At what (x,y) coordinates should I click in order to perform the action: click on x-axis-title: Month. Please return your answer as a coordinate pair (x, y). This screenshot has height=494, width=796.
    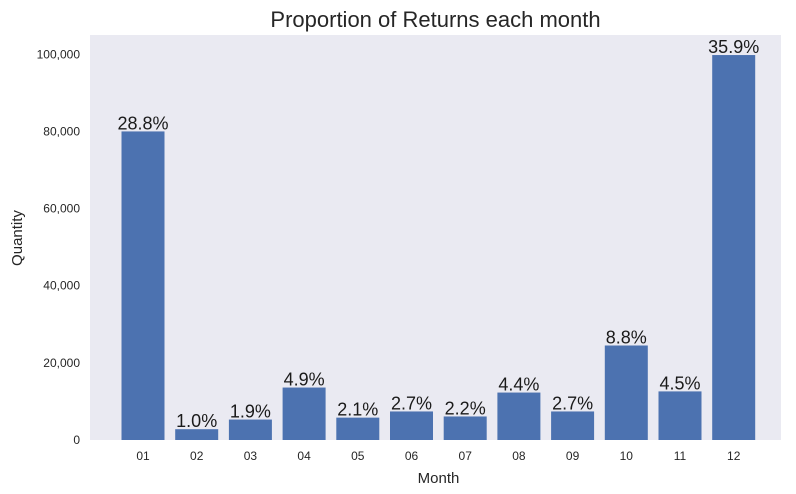
    Looking at the image, I should click on (439, 478).